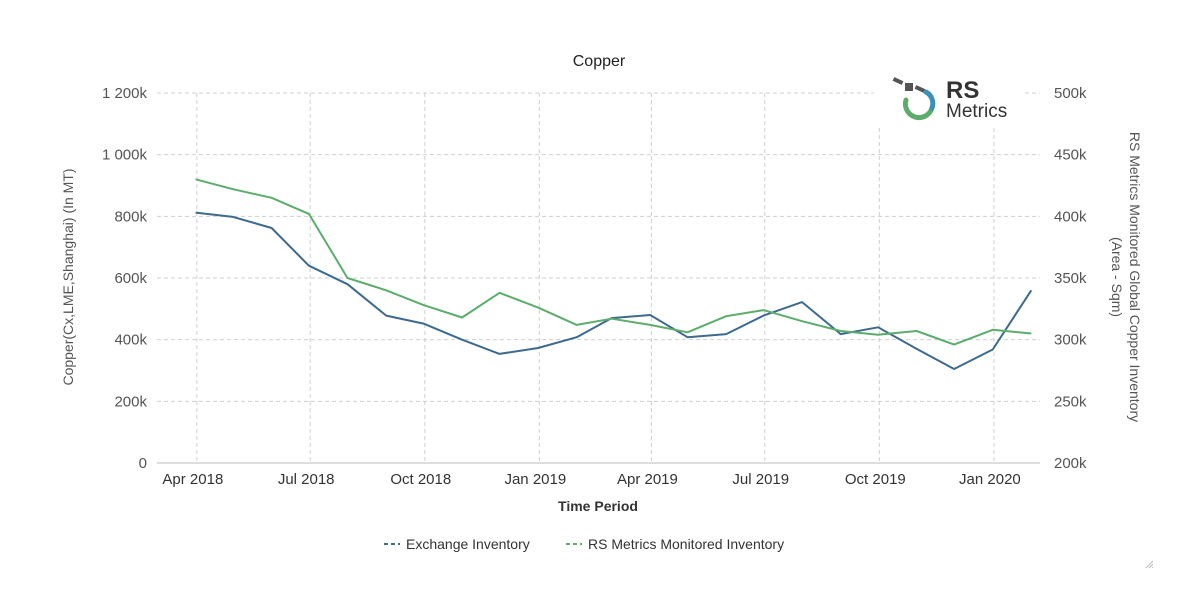 This screenshot has height=589, width=1198. What do you see at coordinates (962, 90) in the screenshot?
I see `logo-rs-text: RS` at bounding box center [962, 90].